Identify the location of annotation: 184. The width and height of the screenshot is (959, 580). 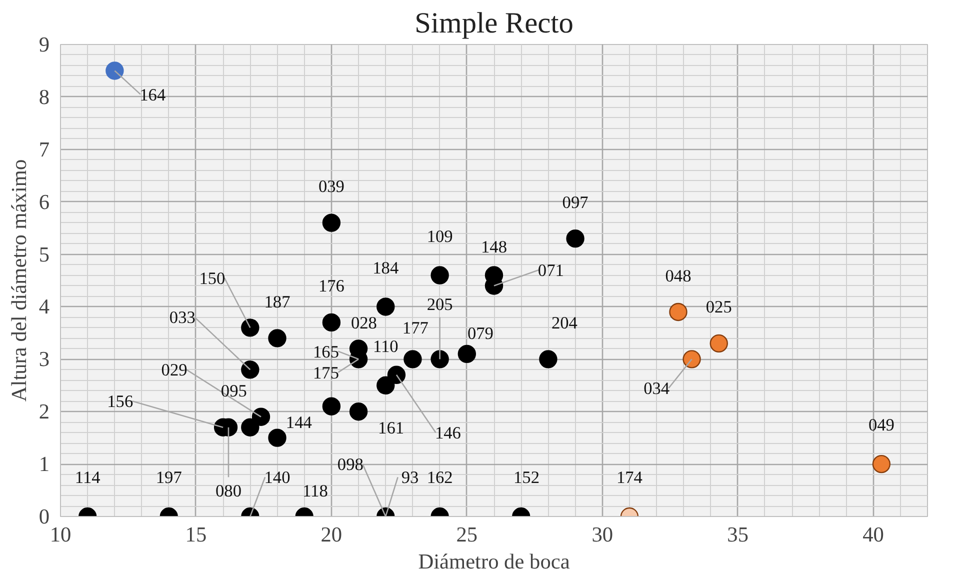
(385, 268).